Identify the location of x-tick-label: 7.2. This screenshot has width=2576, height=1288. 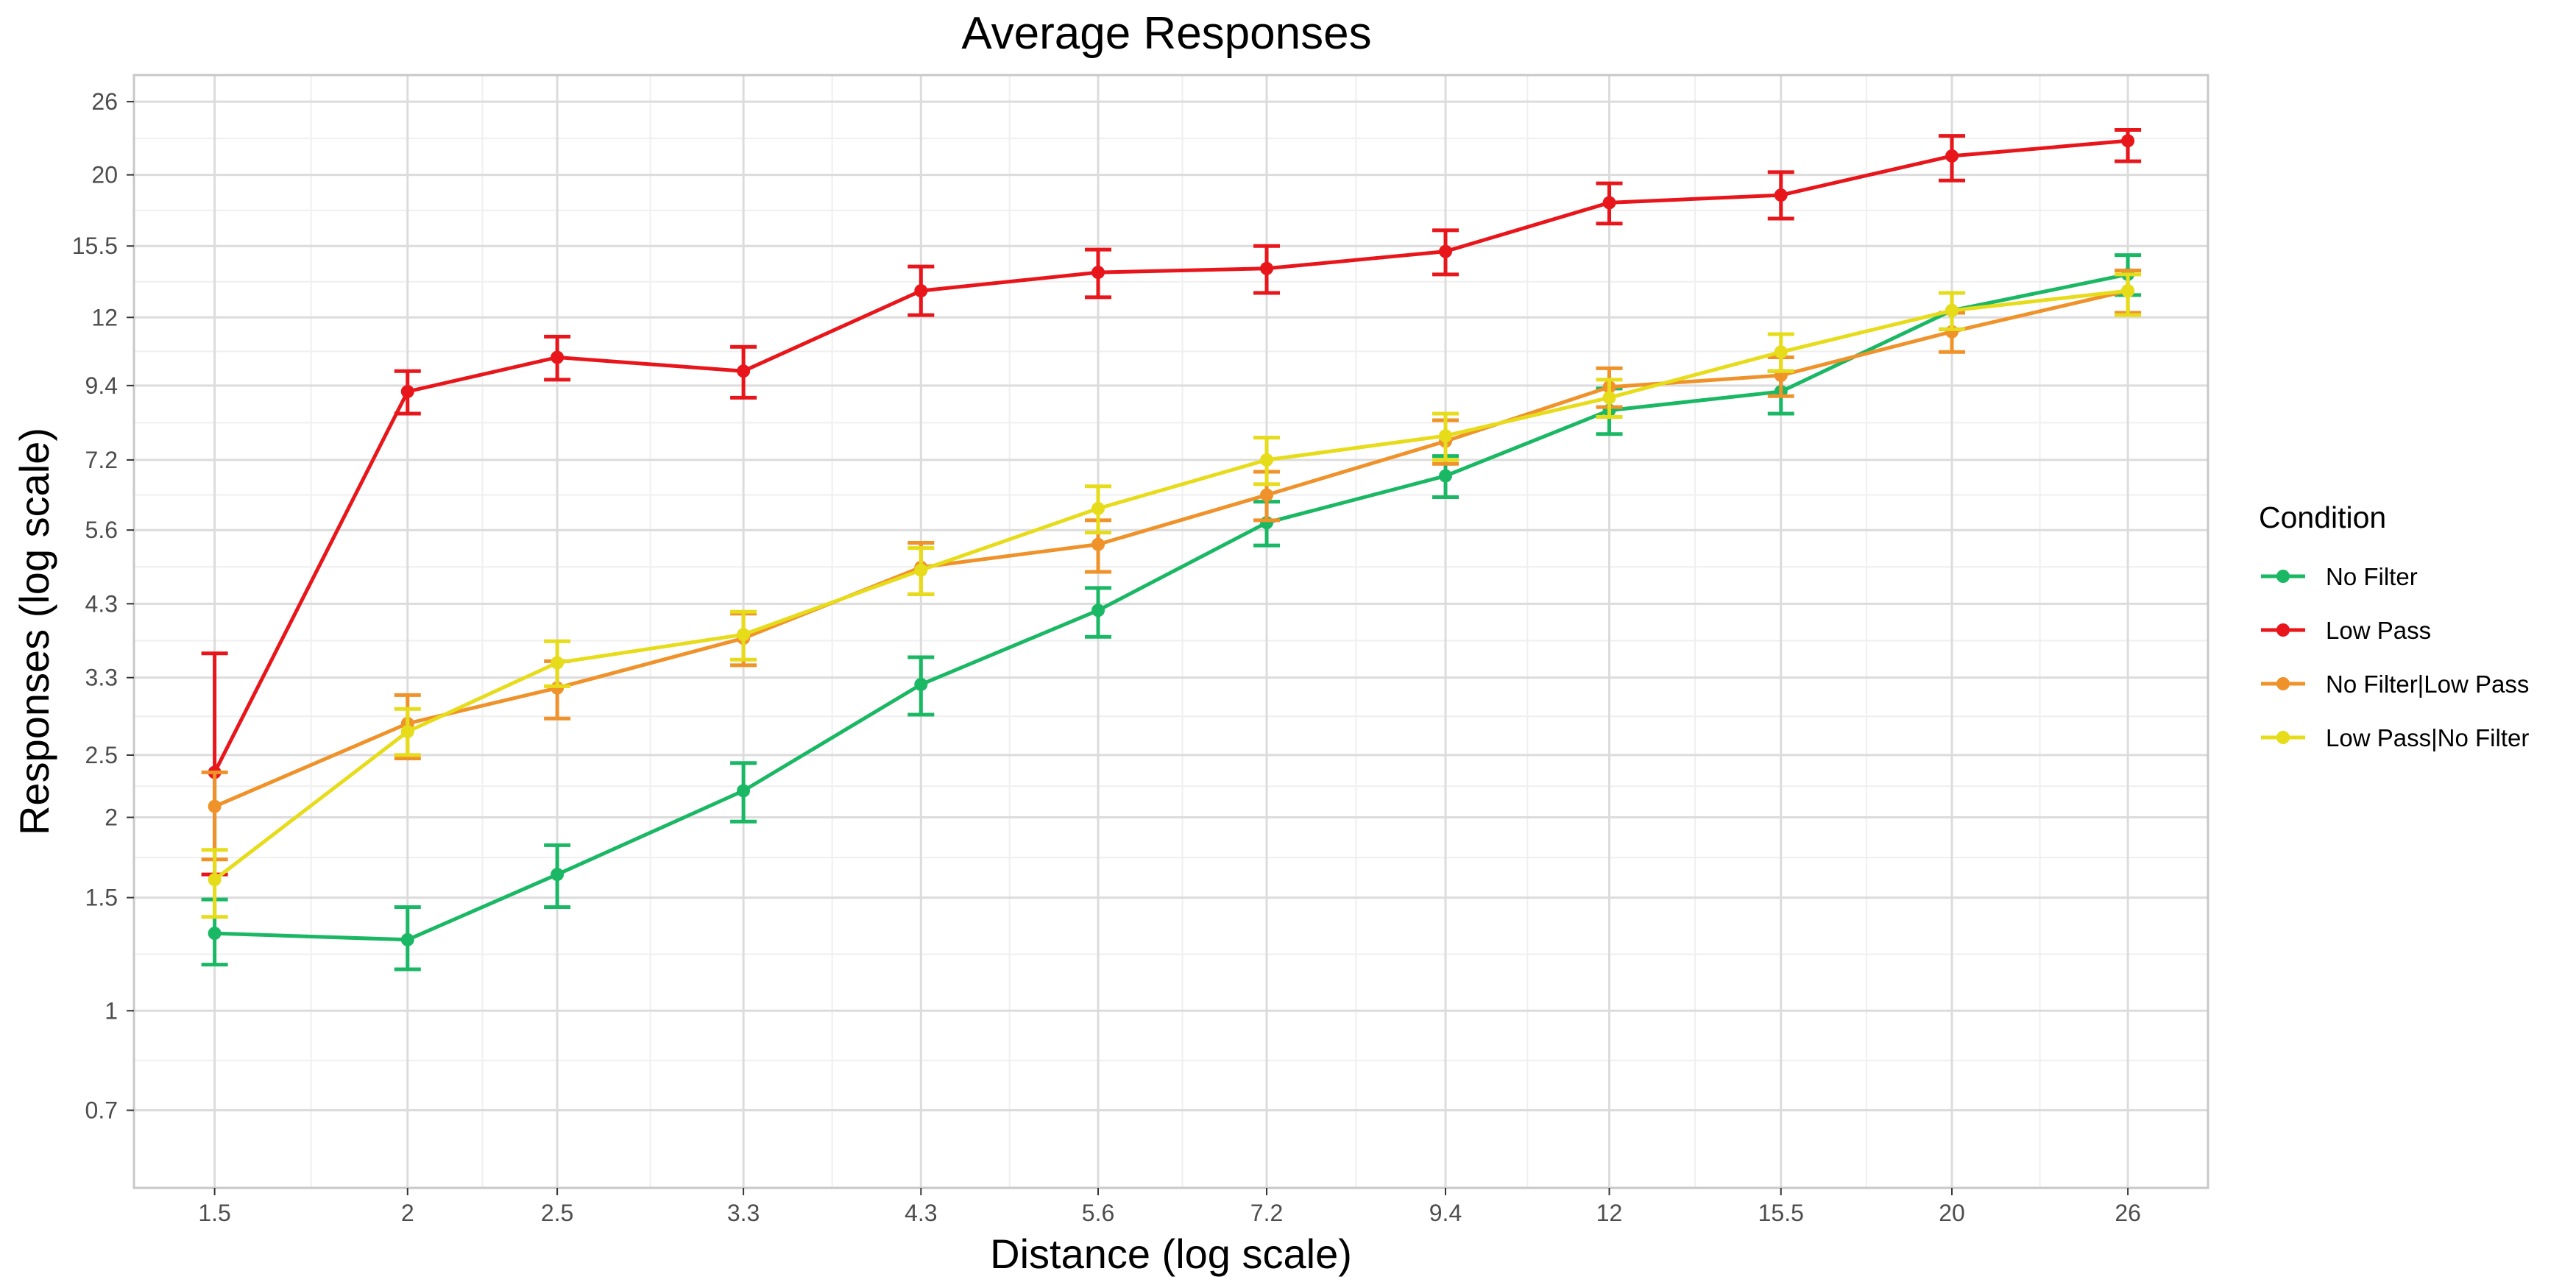
(1266, 1213).